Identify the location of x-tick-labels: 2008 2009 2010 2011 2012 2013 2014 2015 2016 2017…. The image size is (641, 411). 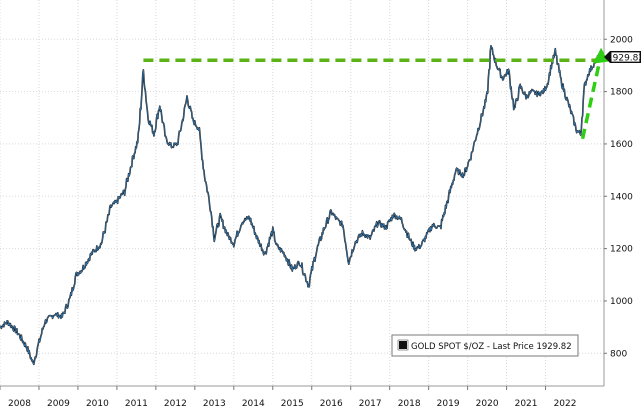
(288, 397).